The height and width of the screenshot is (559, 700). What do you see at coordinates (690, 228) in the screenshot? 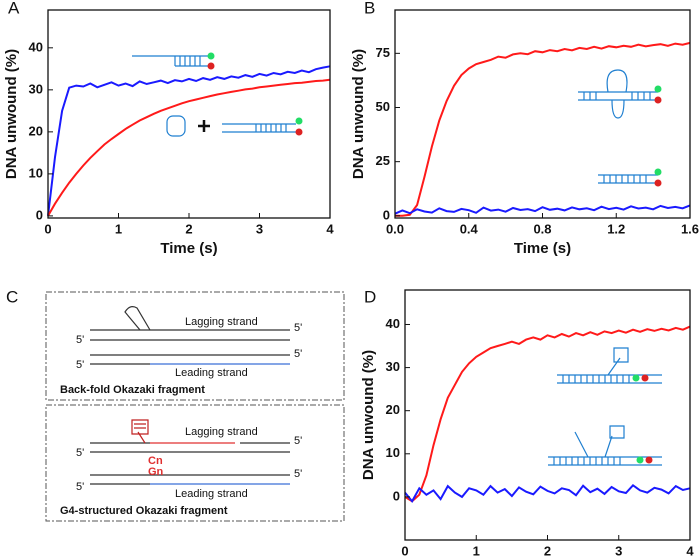
I see `x-tick-label: 1.6` at bounding box center [690, 228].